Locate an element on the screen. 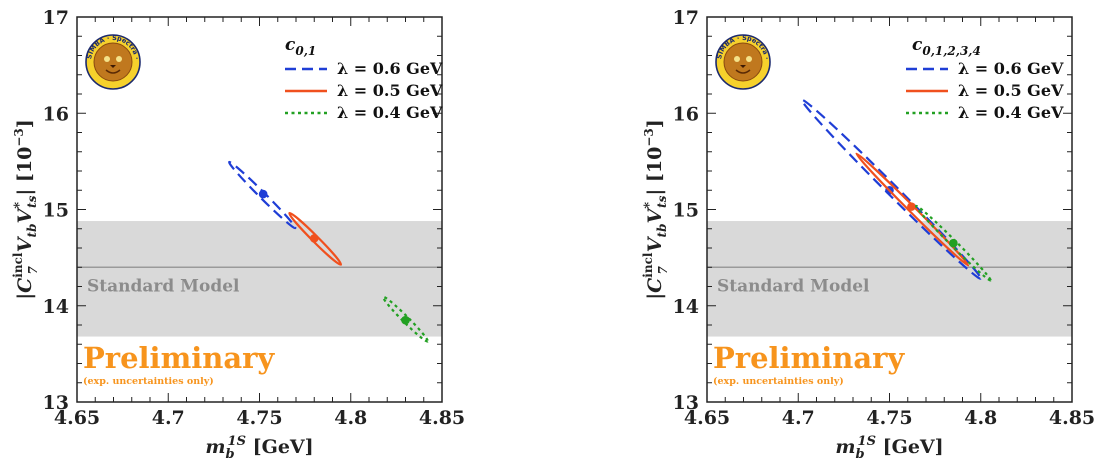 The image size is (1112, 461). legend-title: c0,1,2,3,4 is located at coordinates (946, 46).